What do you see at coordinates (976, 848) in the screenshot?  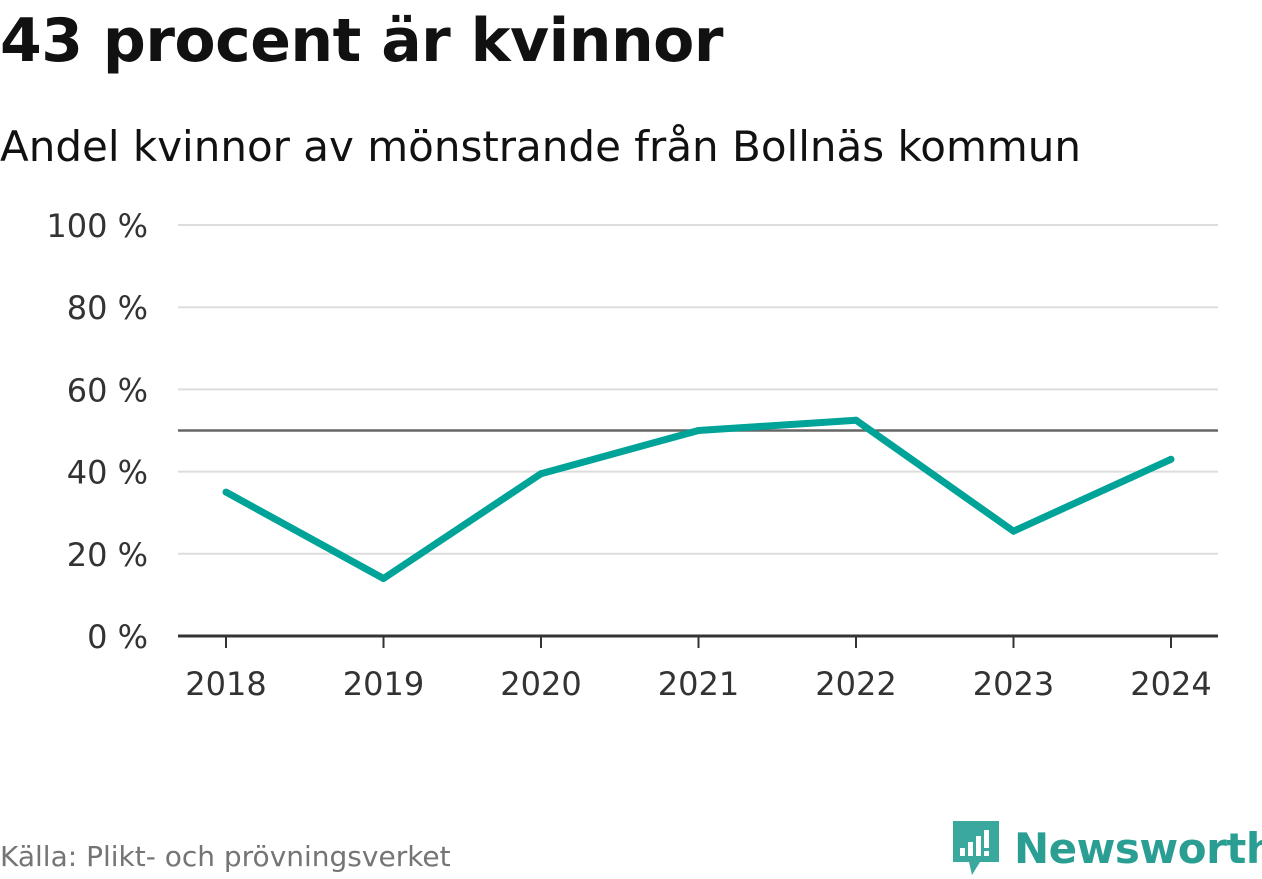 I see `newsworthy-logo-icon` at bounding box center [976, 848].